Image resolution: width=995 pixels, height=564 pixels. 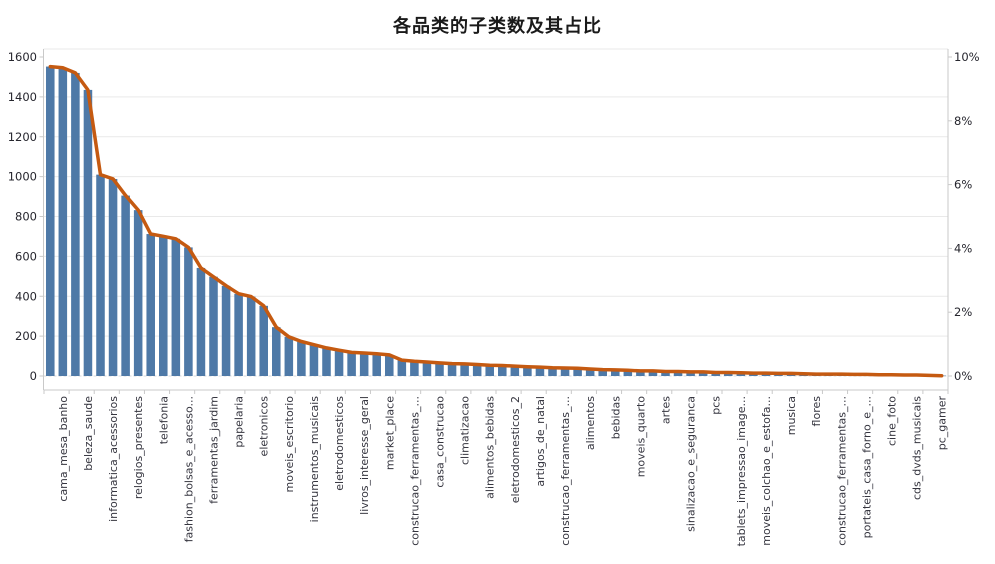 I want to click on y-axis-label: 1200, so click(x=22, y=137).